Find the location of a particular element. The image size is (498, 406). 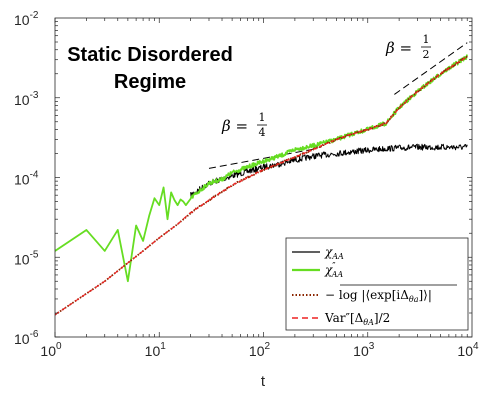

y-tick-label: 10⁻² is located at coordinates (26, 19).